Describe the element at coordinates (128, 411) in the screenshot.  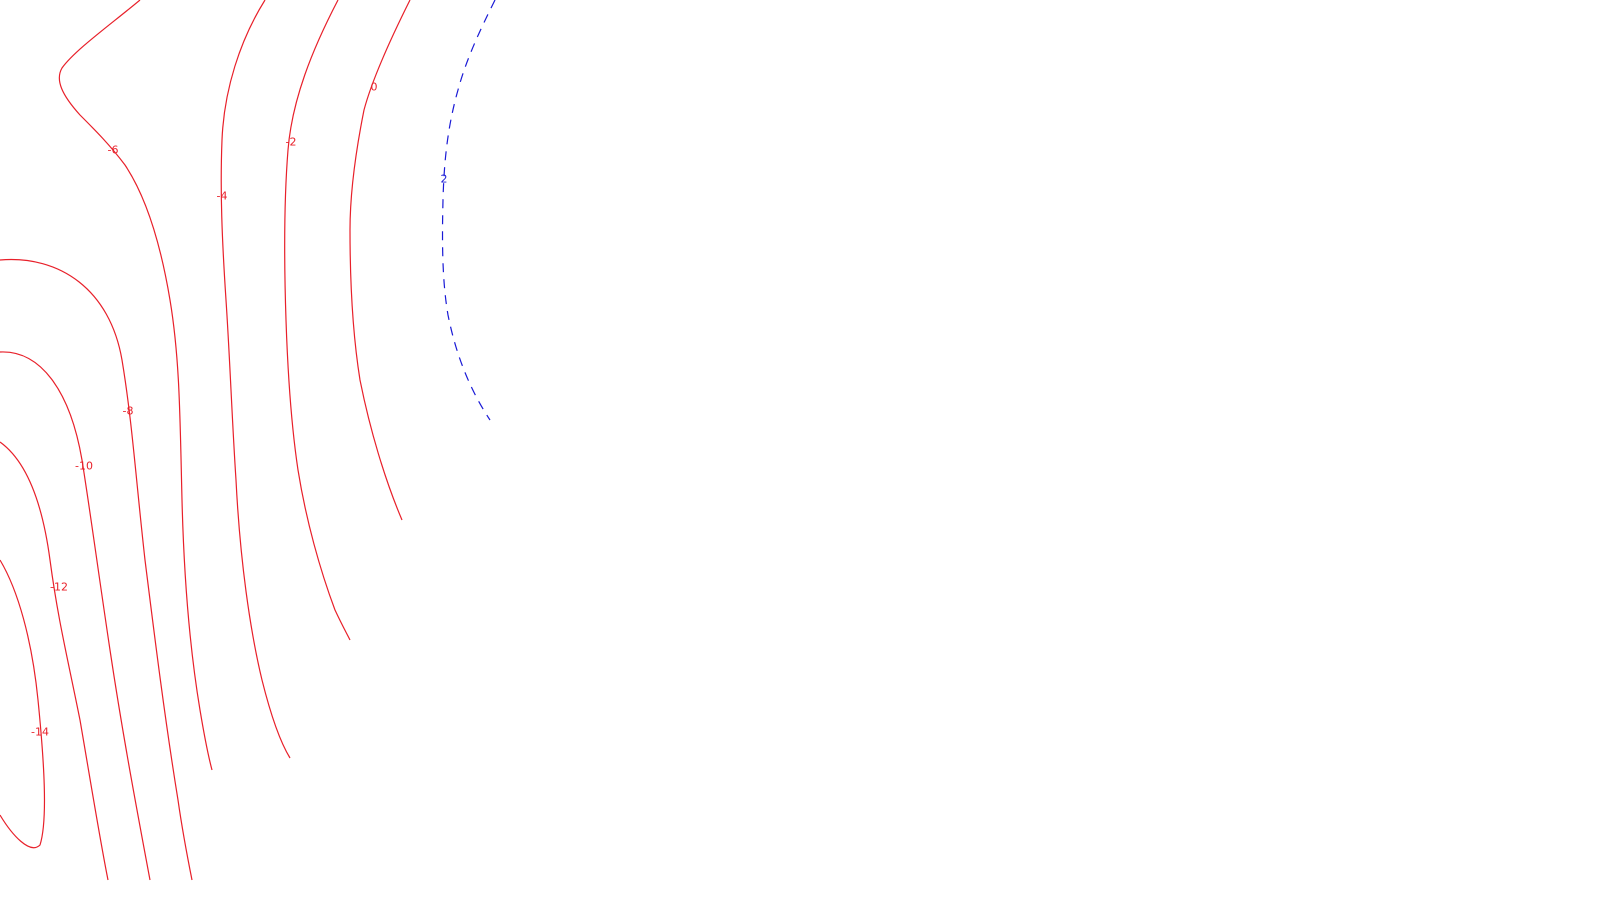
I see `contour-label-minus-8: -8` at that location.